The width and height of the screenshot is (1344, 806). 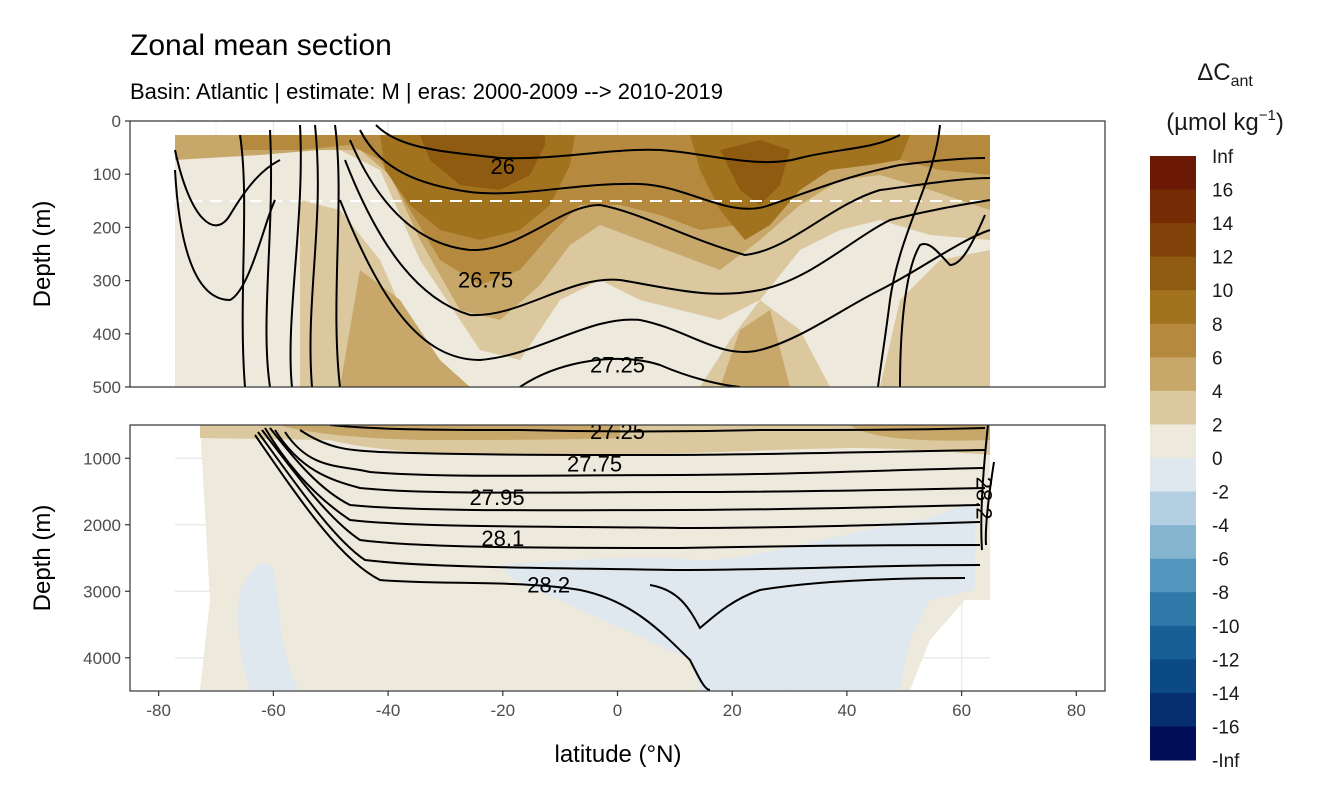 I want to click on contour-28-2-east, so click(x=807, y=603).